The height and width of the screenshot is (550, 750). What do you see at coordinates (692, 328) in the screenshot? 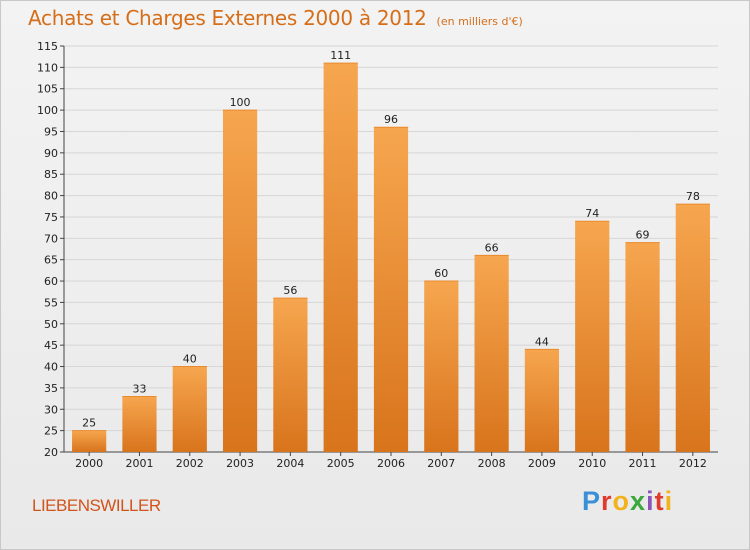
I see `bar-2012` at bounding box center [692, 328].